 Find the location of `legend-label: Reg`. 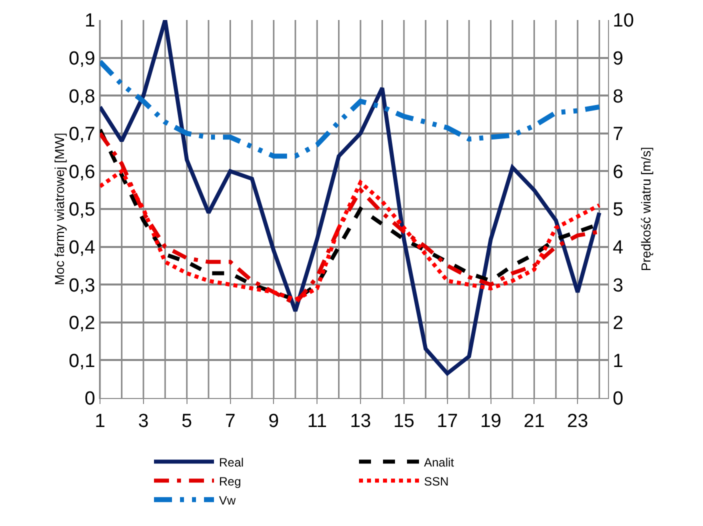

legend-label: Reg is located at coordinates (230, 481).